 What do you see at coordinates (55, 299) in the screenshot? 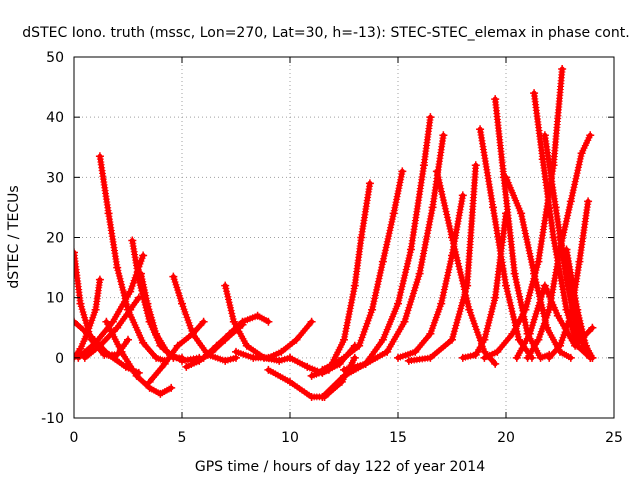
I see `y-tick-label: 10` at bounding box center [55, 299].